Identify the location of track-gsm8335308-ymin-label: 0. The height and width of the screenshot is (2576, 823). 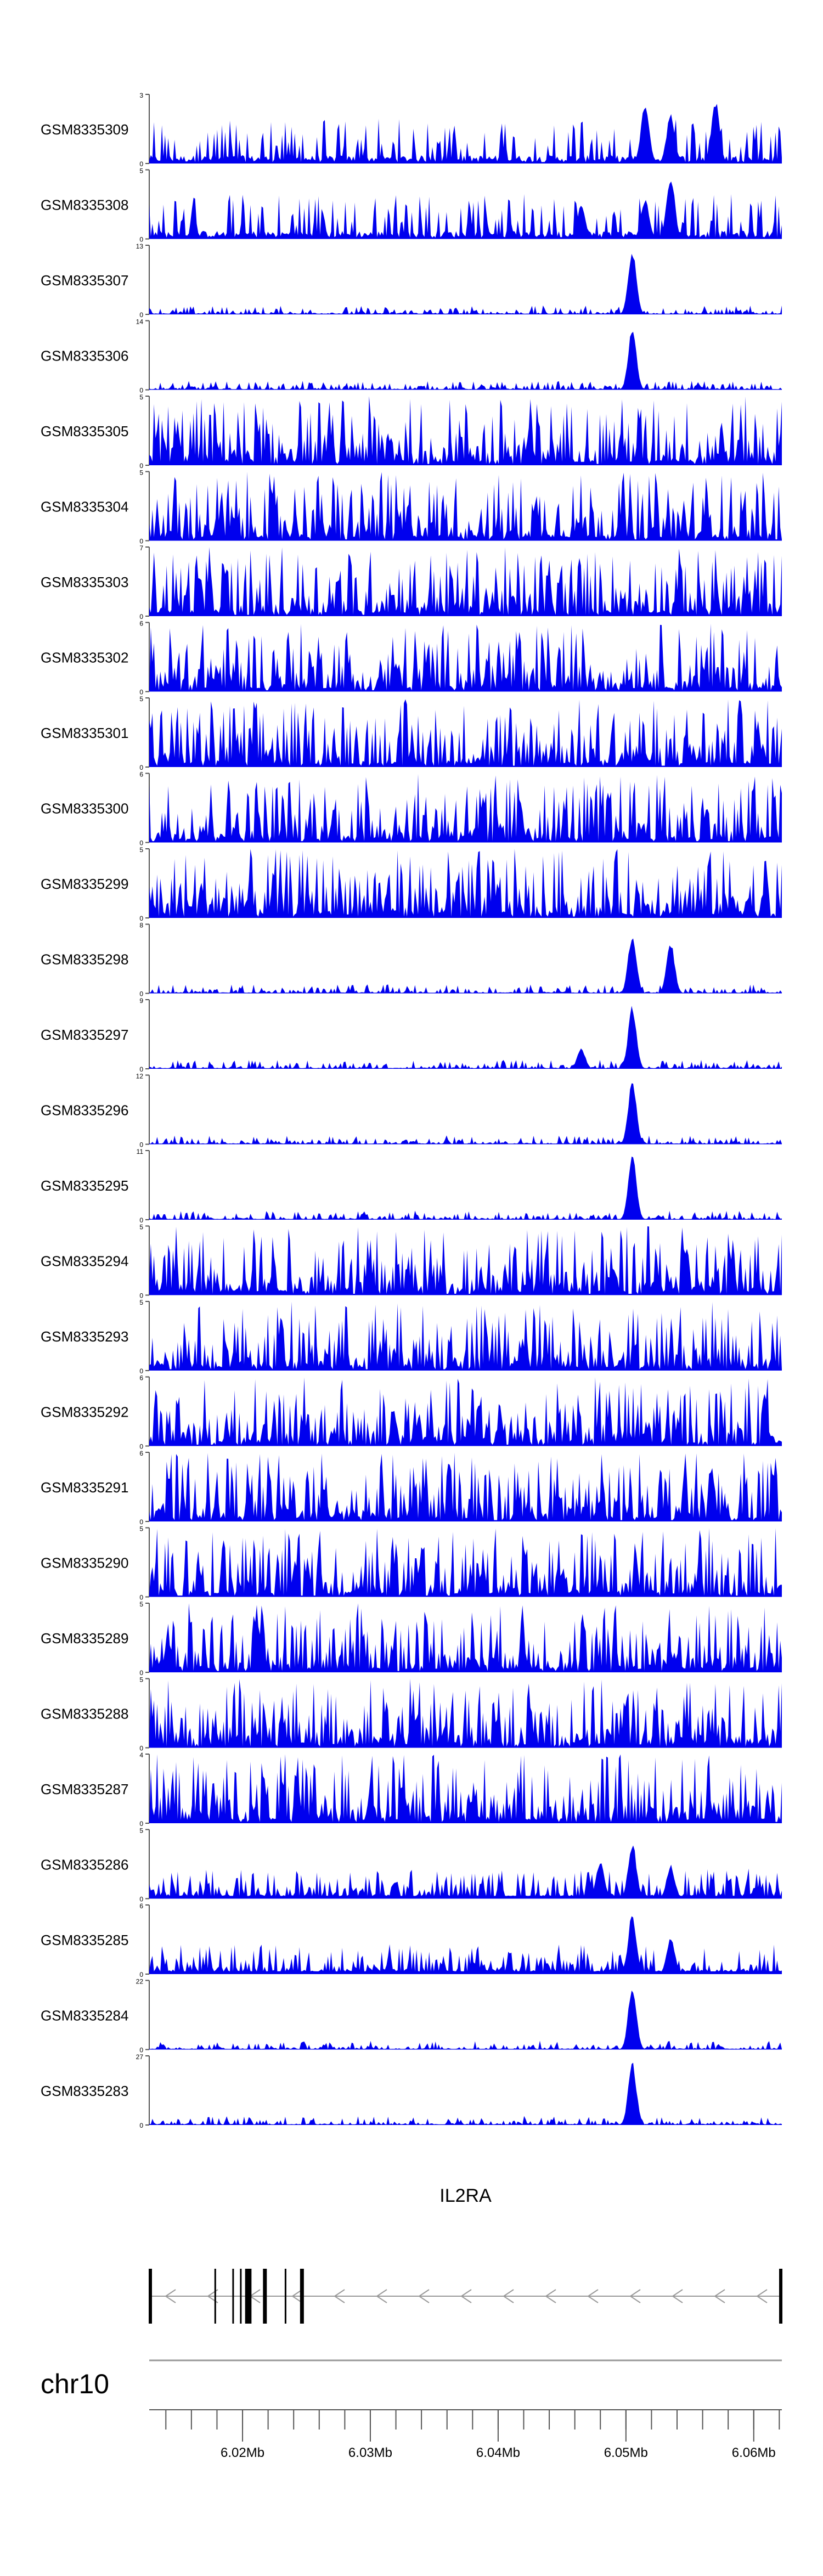
(141, 240).